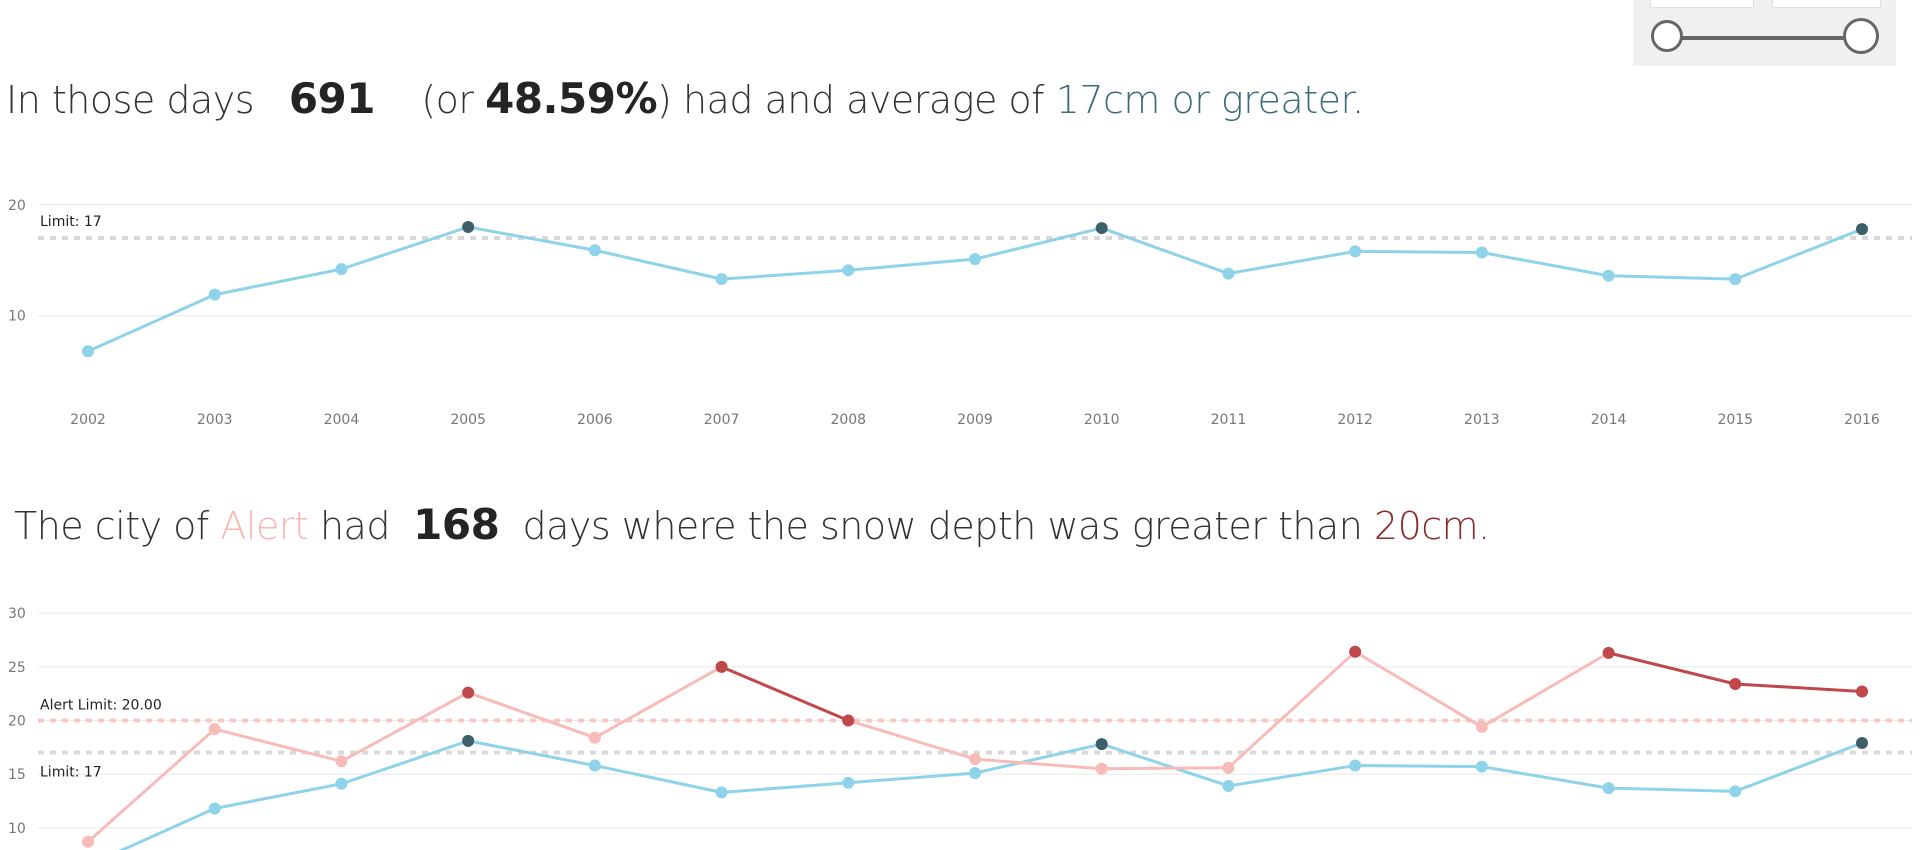 This screenshot has width=1920, height=850. What do you see at coordinates (17, 775) in the screenshot?
I see `y-tick-label: 15` at bounding box center [17, 775].